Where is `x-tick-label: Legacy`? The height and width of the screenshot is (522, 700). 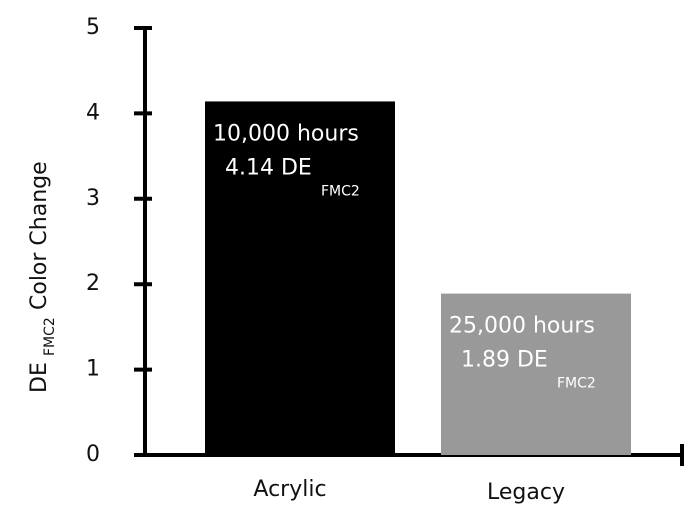 x-tick-label: Legacy is located at coordinates (526, 492).